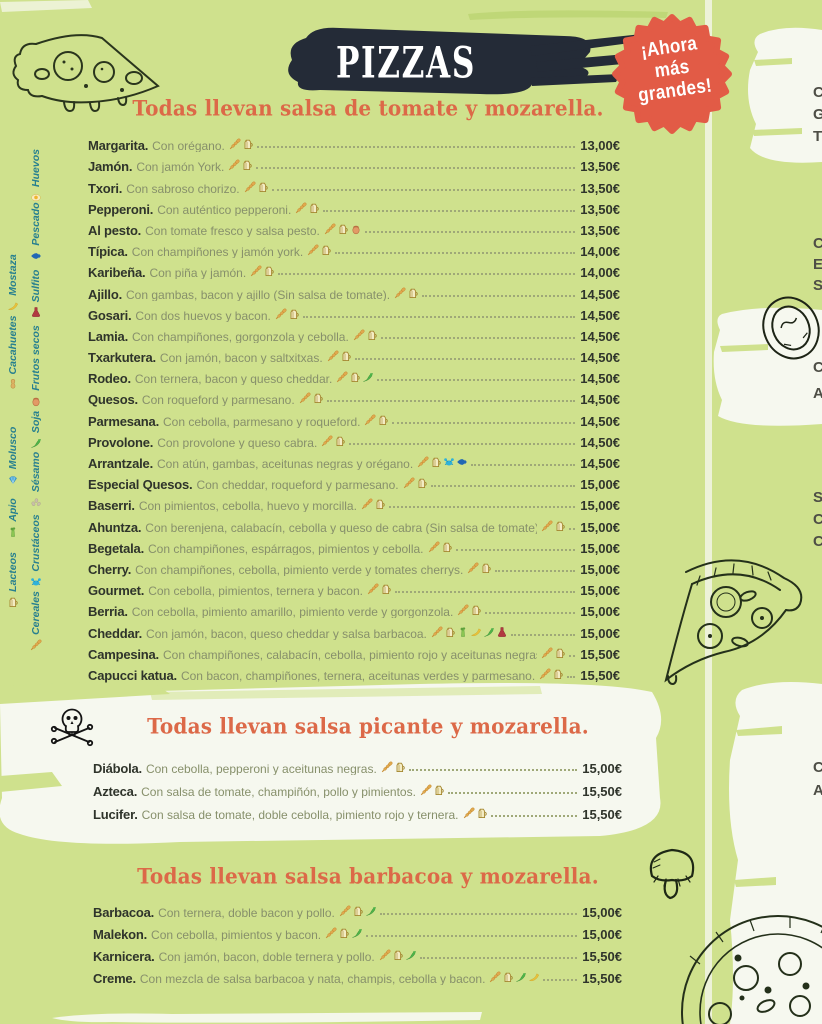 The width and height of the screenshot is (822, 1024). Describe the element at coordinates (354, 311) in the screenshot. I see `menu-item-row: Gosari. Con dos huevos y bacon. 14,50€` at that location.